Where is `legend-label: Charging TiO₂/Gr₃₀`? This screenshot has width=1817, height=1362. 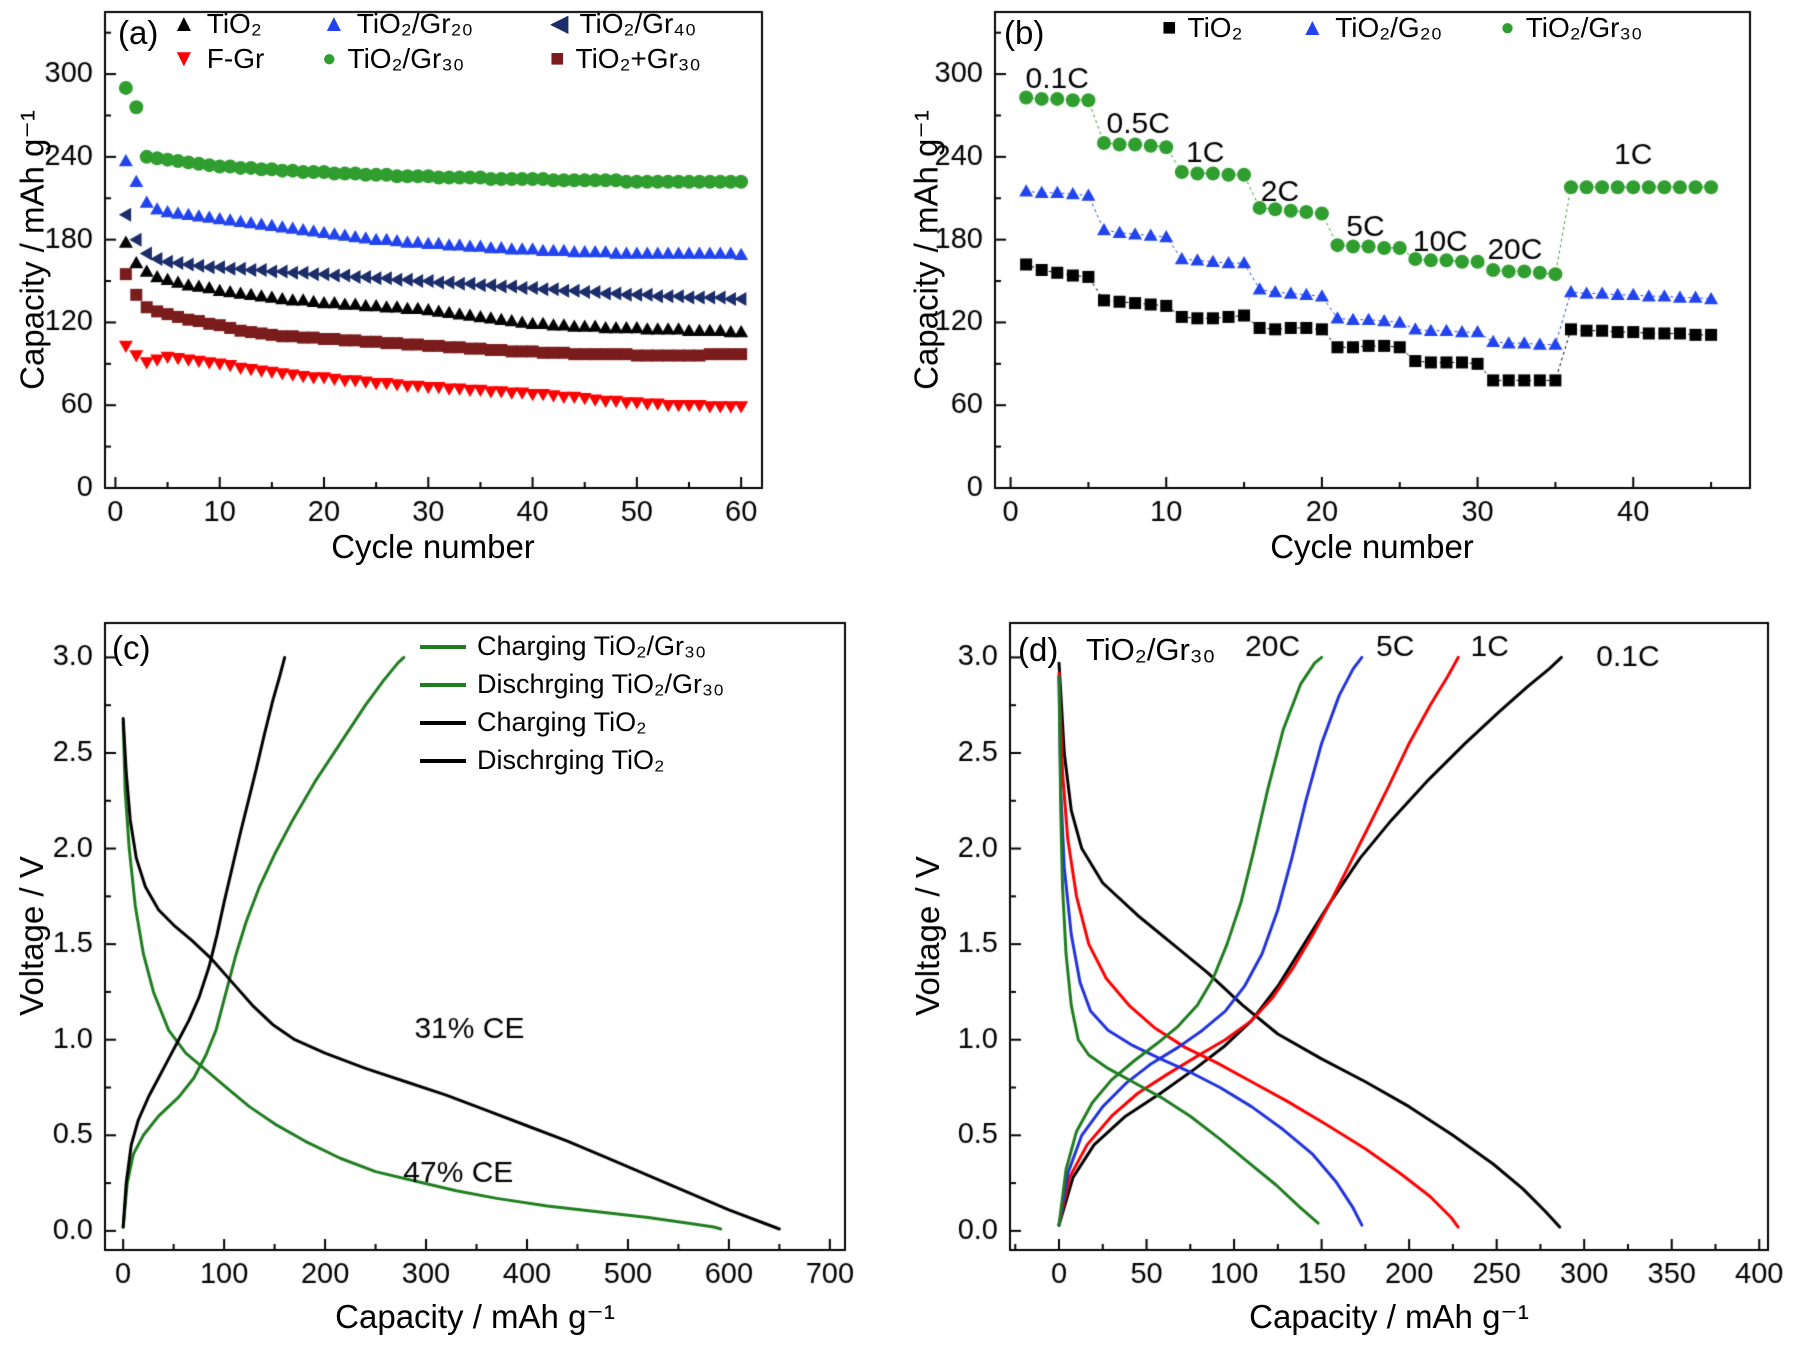 legend-label: Charging TiO₂/Gr₃₀ is located at coordinates (592, 646).